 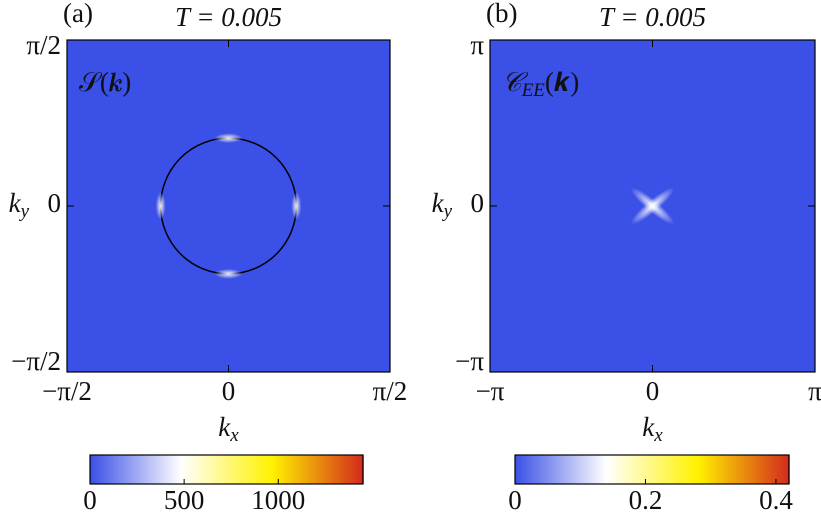 I want to click on y-tick-label: π/2, so click(x=43, y=45).